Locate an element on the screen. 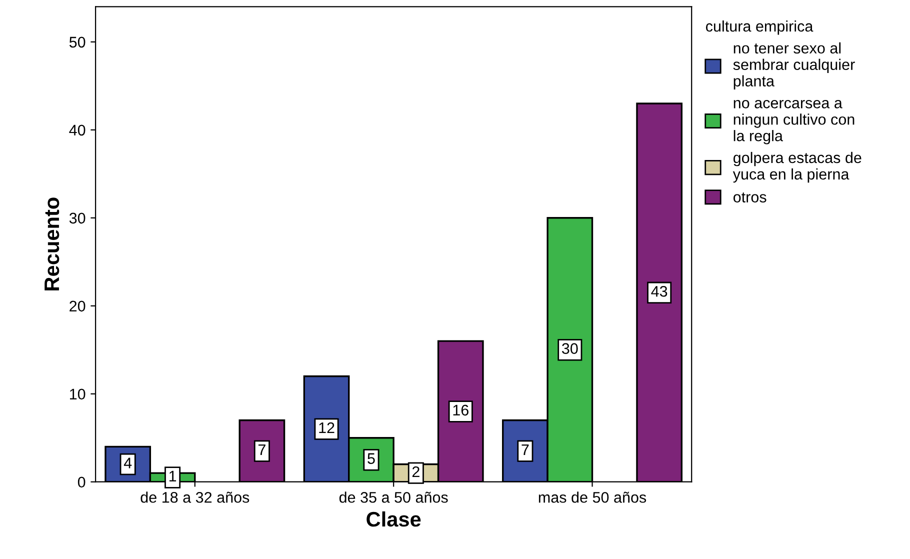 Image resolution: width=910 pixels, height=559 pixels. data-label: 2 is located at coordinates (416, 472).